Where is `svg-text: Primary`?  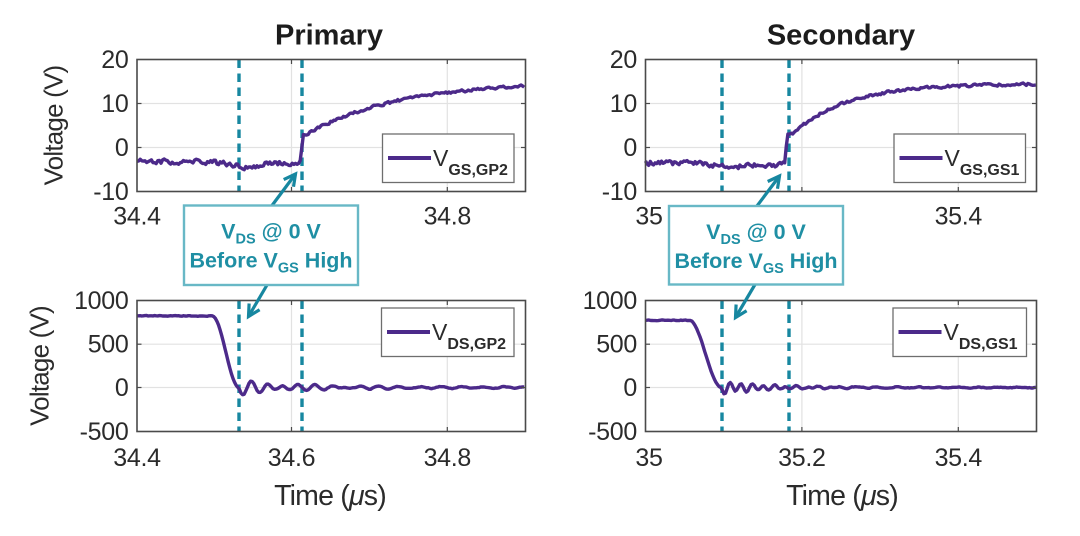 svg-text: Primary is located at coordinates (329, 36).